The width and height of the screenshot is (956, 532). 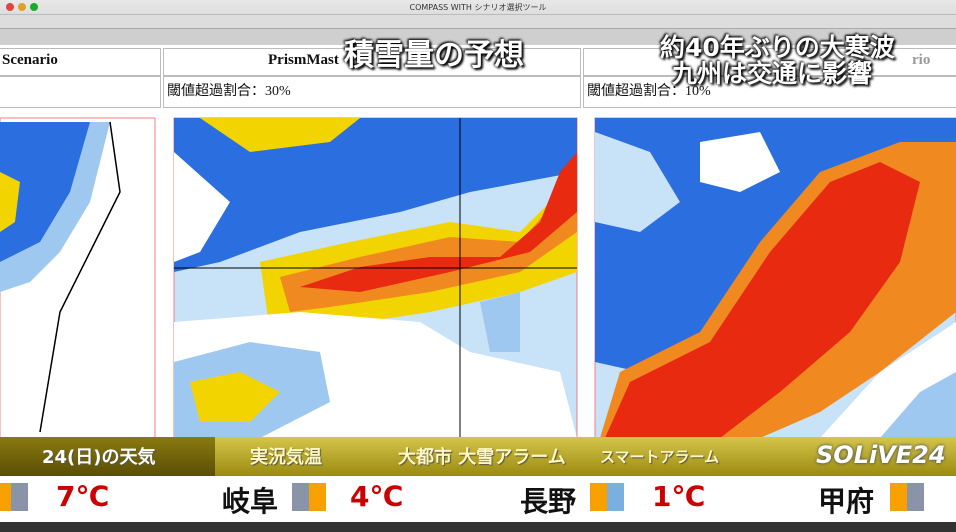 What do you see at coordinates (80, 277) in the screenshot?
I see `coastline` at bounding box center [80, 277].